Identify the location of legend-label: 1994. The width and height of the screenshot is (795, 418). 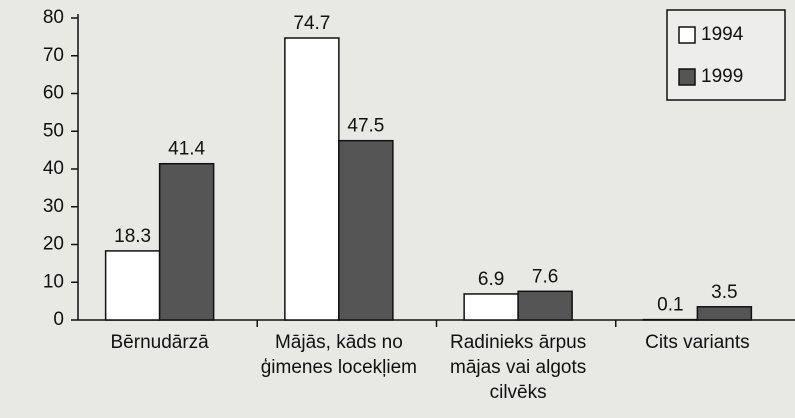
(722, 34).